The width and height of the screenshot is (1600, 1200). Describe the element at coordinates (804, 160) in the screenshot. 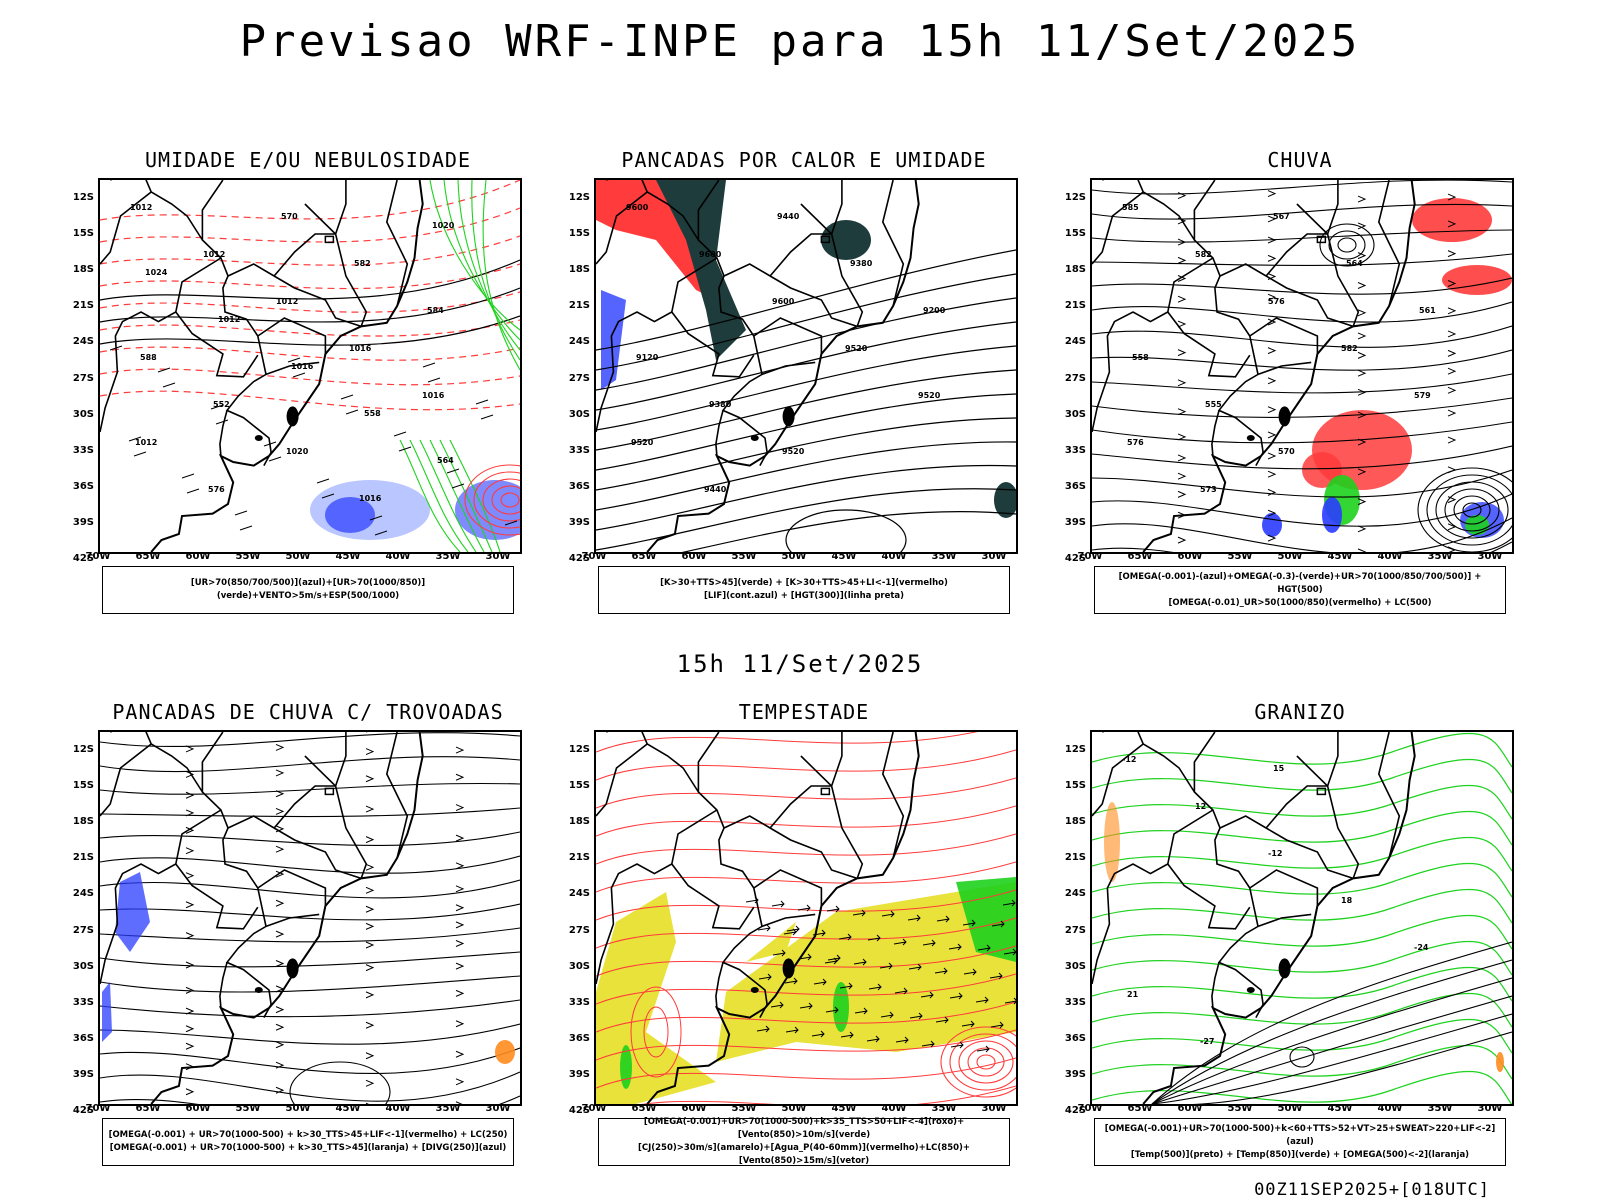

I see `panel-title: PANCADAS POR CALOR E UMIDADE` at that location.